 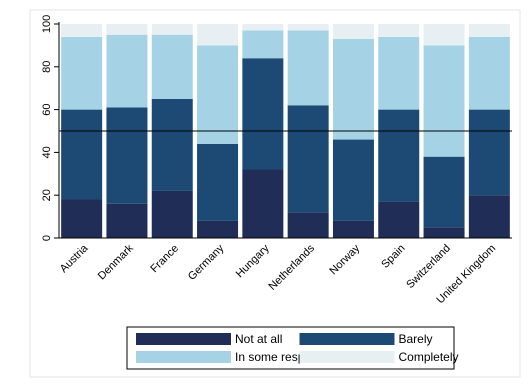 What do you see at coordinates (416, 339) in the screenshot?
I see `legend-label: Barely` at bounding box center [416, 339].